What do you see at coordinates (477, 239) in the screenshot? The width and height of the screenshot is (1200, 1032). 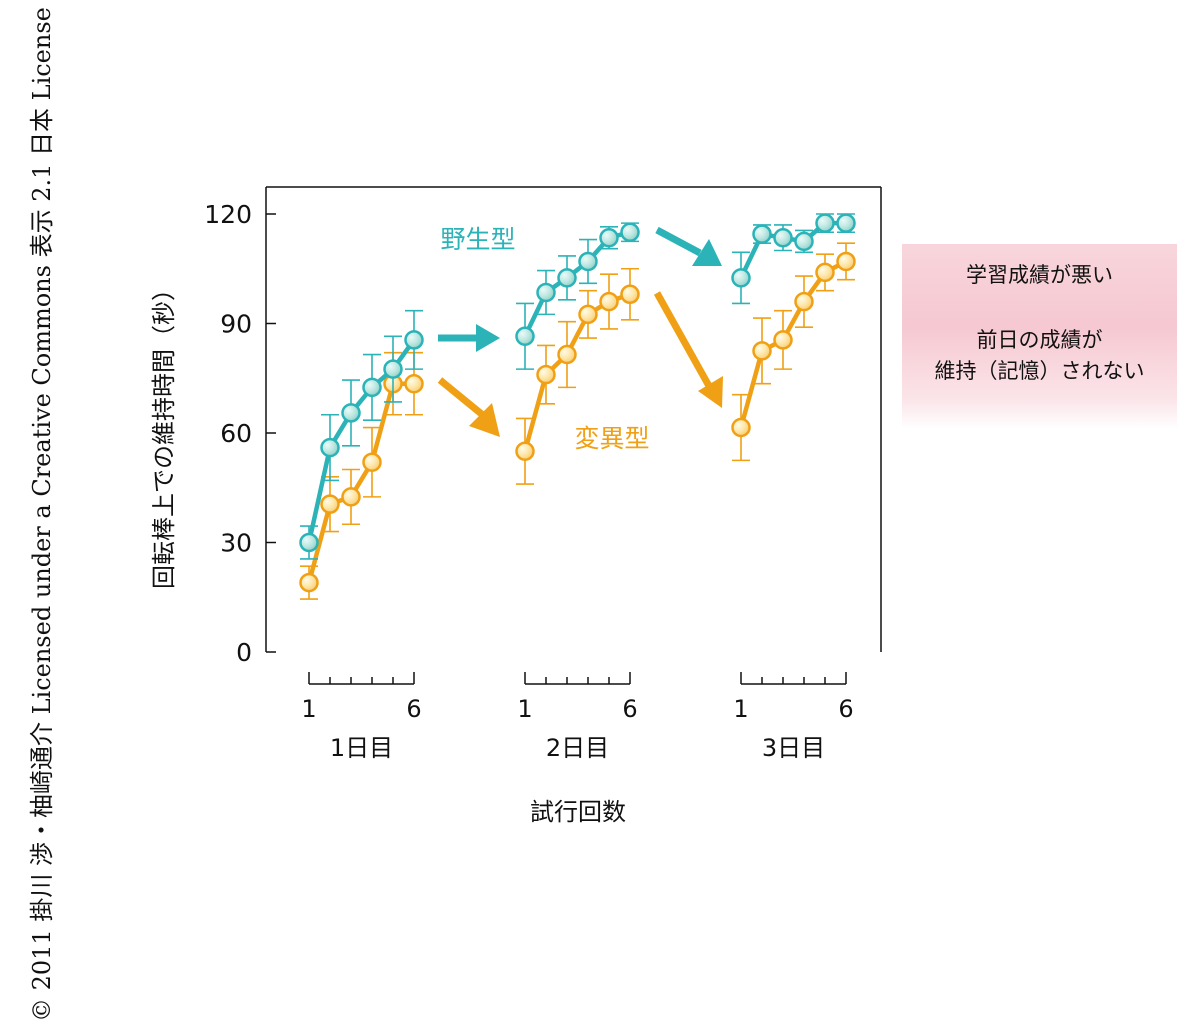 I see `series-label-wild-type: 野生型` at bounding box center [477, 239].